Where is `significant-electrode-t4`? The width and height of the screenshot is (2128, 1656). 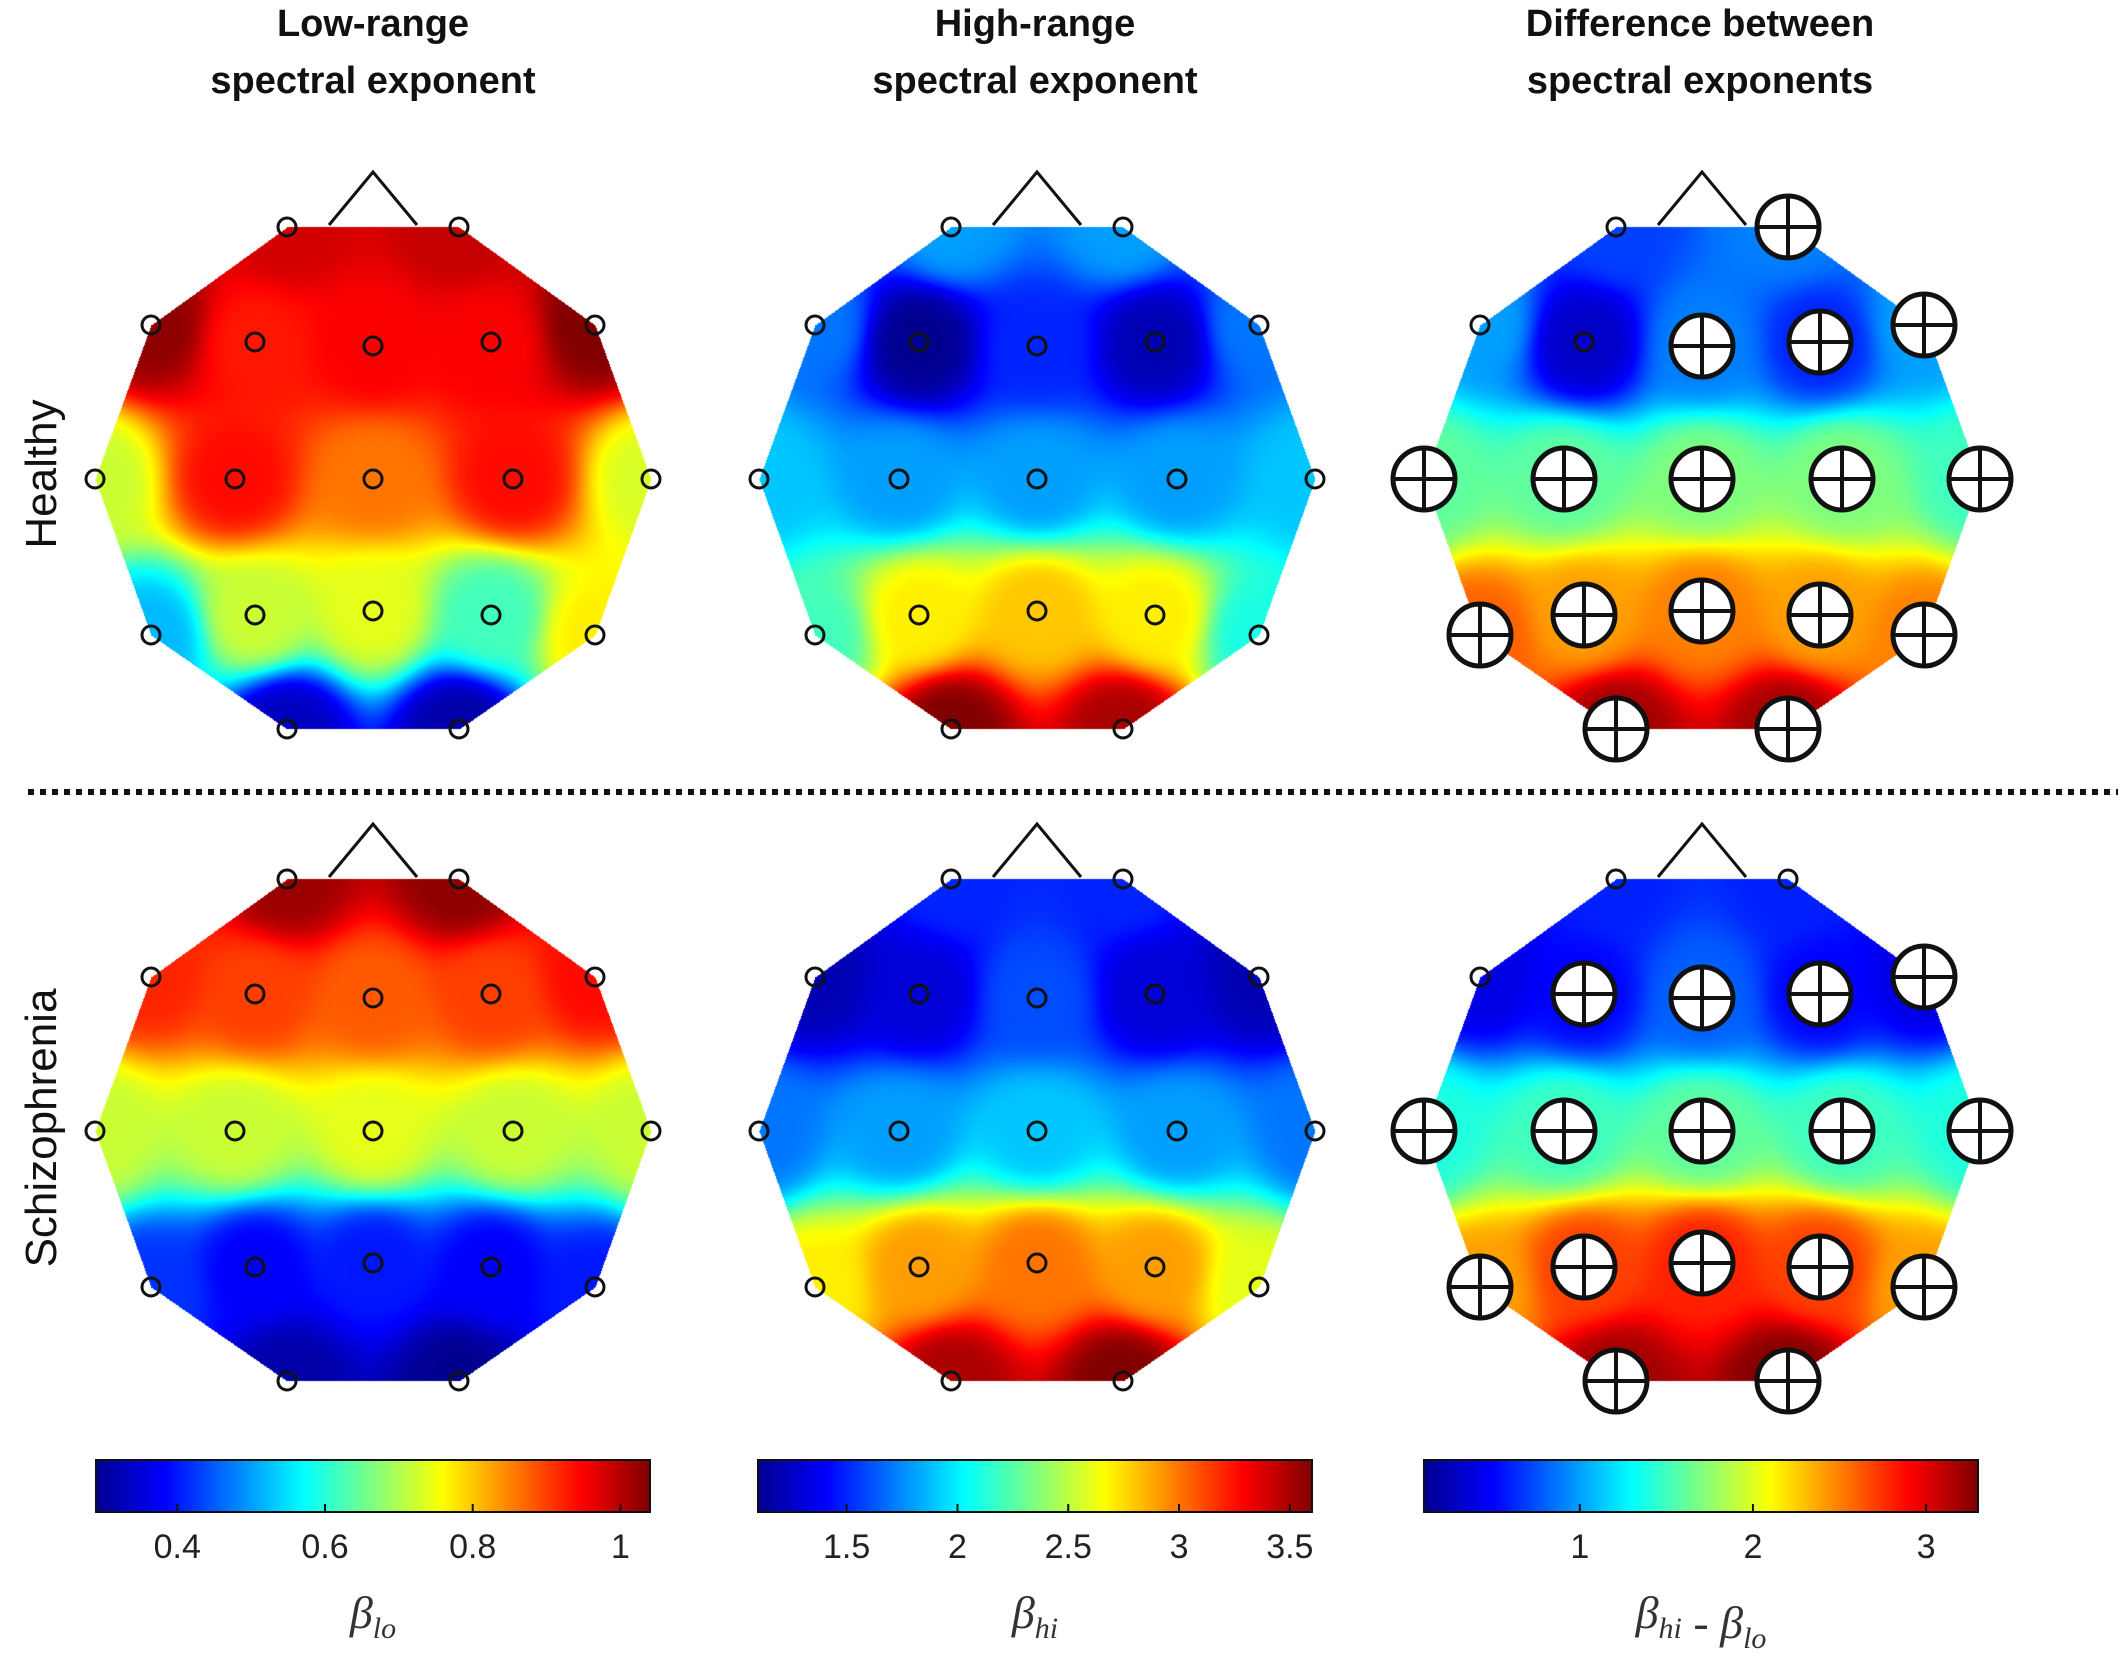 significant-electrode-t4 is located at coordinates (1980, 1131).